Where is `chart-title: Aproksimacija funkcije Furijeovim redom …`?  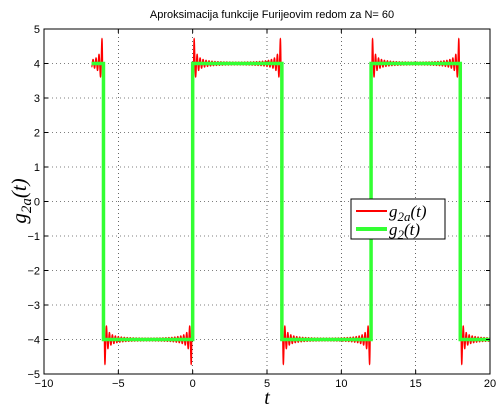
chart-title: Aproksimacija funkcije Furijeovim redom … is located at coordinates (272, 15).